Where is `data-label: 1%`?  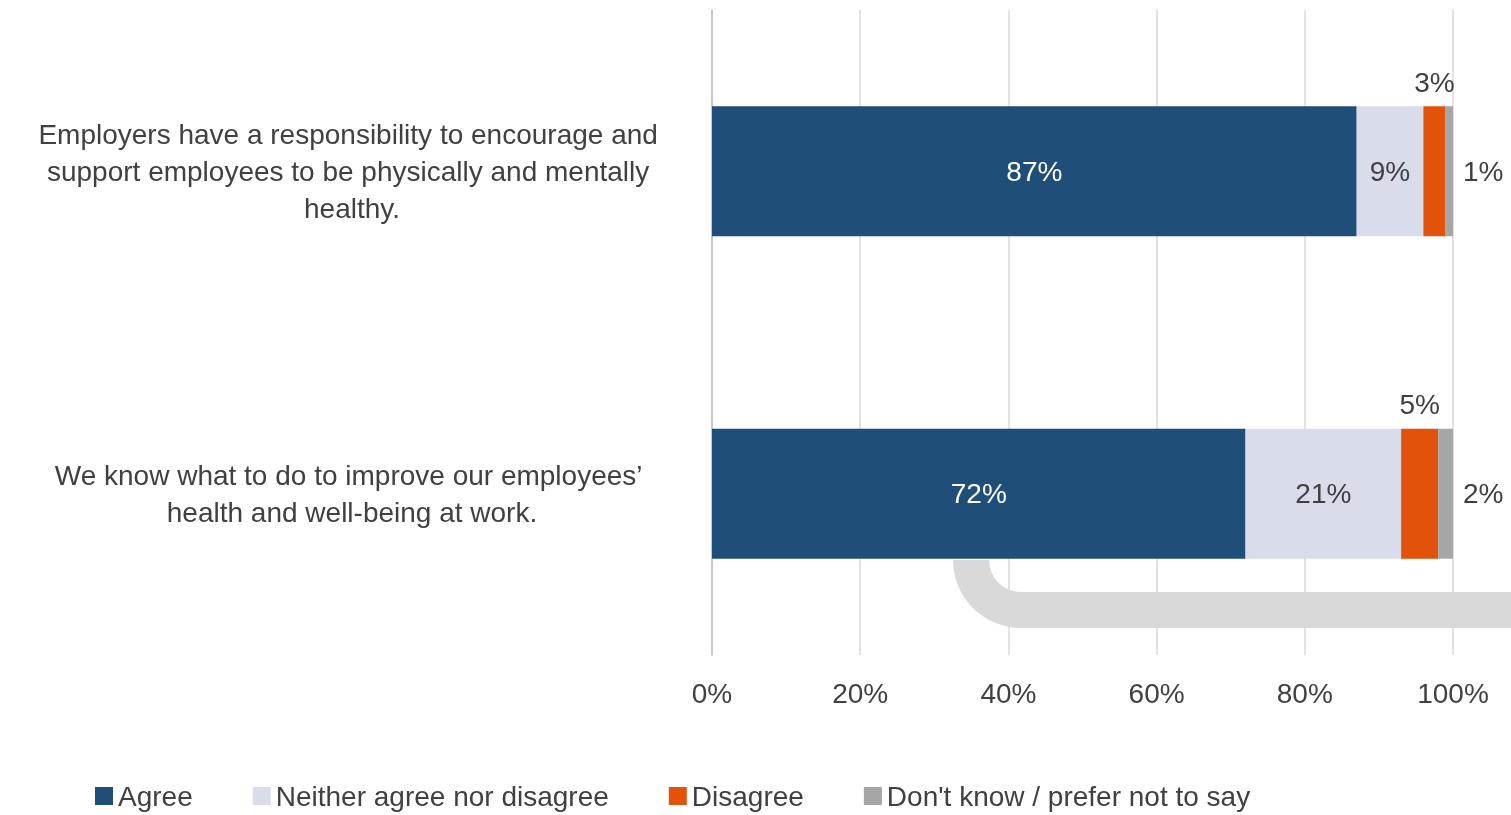 data-label: 1% is located at coordinates (1483, 171).